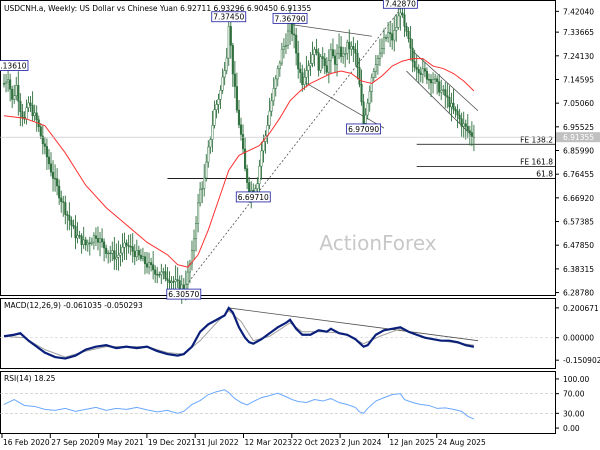 The height and width of the screenshot is (450, 600). I want to click on macd-title: MACD(12,26,9) -0.061035 -0.050293, so click(73, 305).